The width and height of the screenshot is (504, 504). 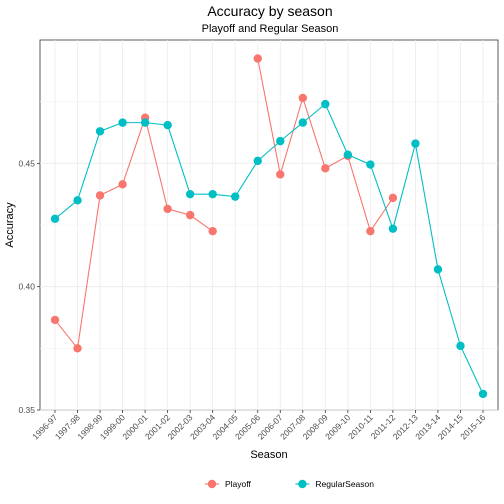 I want to click on x-tick-label: 2015-16, so click(x=472, y=426).